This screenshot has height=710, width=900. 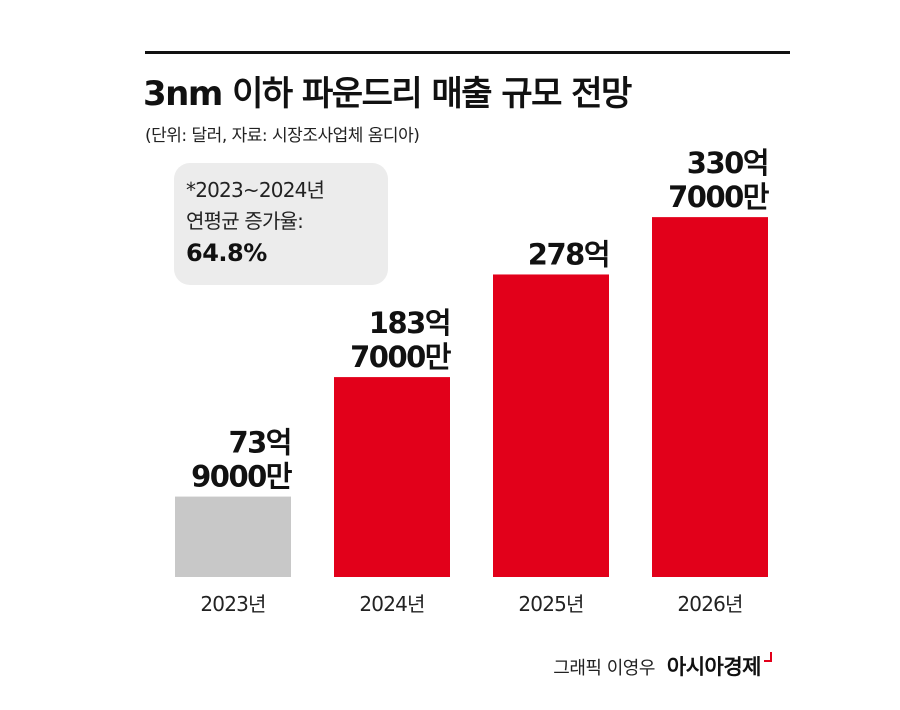 I want to click on x-tick-label-0: 2023년, so click(x=232, y=604).